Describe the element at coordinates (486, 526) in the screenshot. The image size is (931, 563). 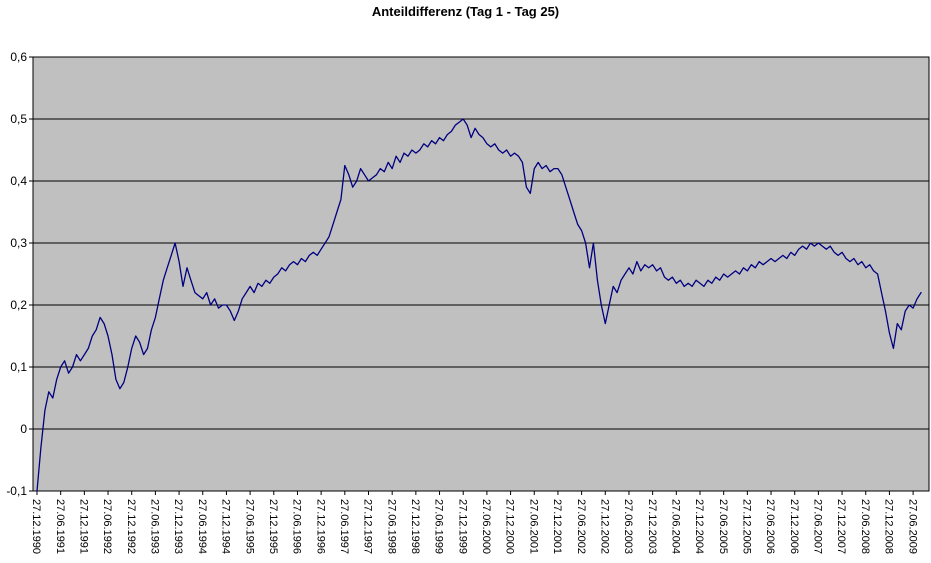
I see `x-axis-label: 27.06.2000` at that location.